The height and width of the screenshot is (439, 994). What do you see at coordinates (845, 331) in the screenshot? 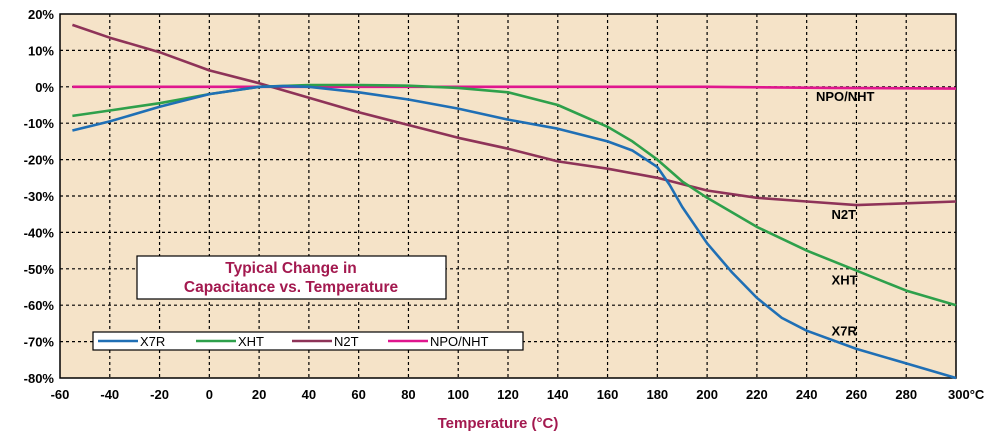
I see `series-annotation: X7R` at bounding box center [845, 331].